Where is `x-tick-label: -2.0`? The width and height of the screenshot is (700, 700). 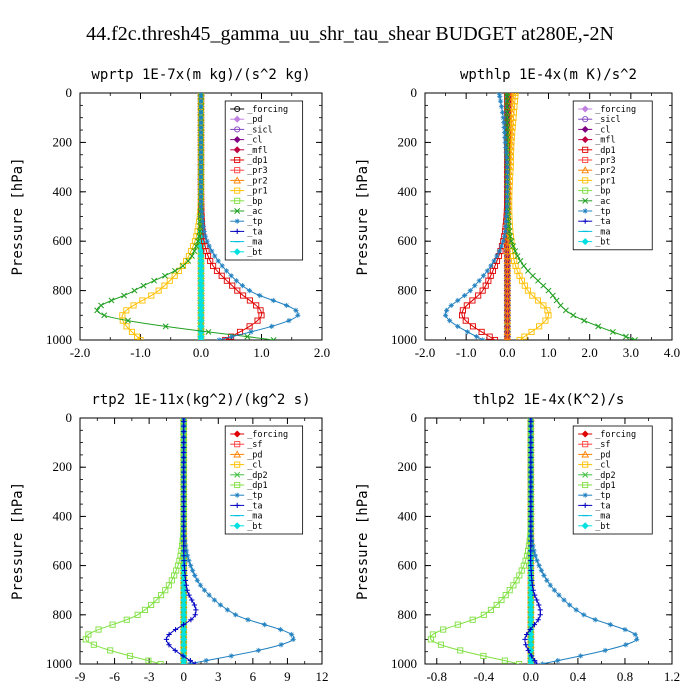 x-tick-label: -2.0 is located at coordinates (80, 352).